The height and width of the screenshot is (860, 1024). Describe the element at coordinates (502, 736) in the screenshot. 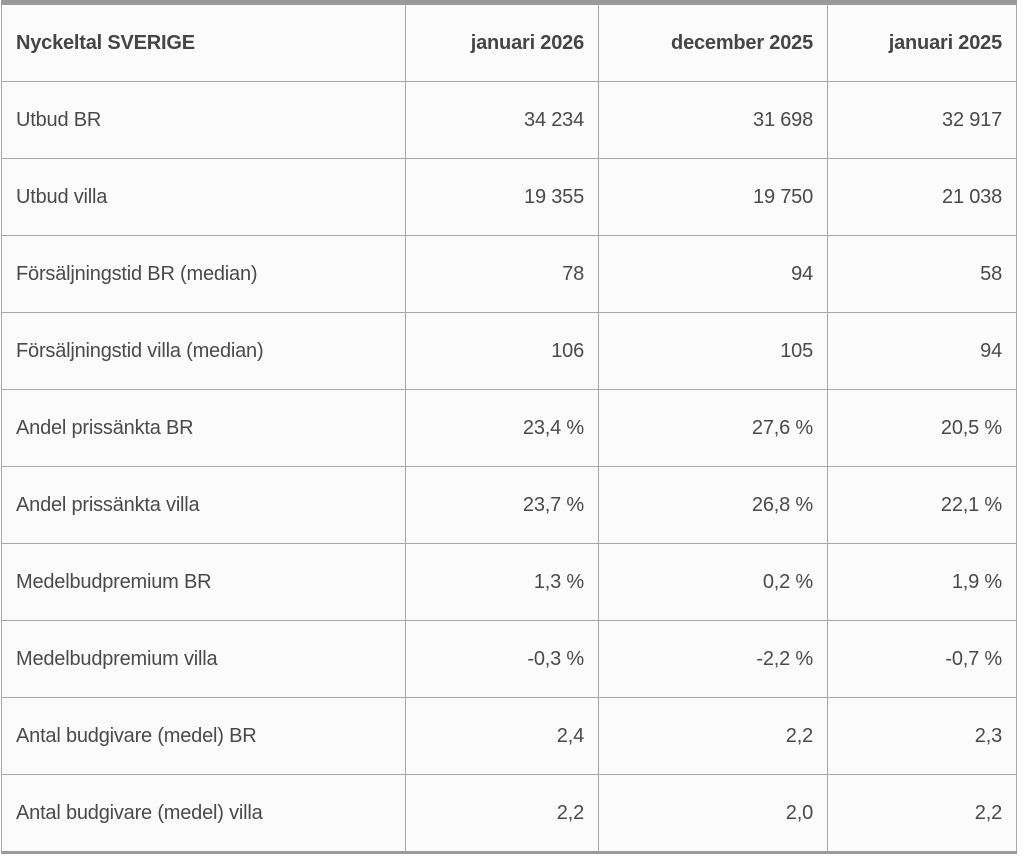

I see `value-cell: 2,4` at that location.